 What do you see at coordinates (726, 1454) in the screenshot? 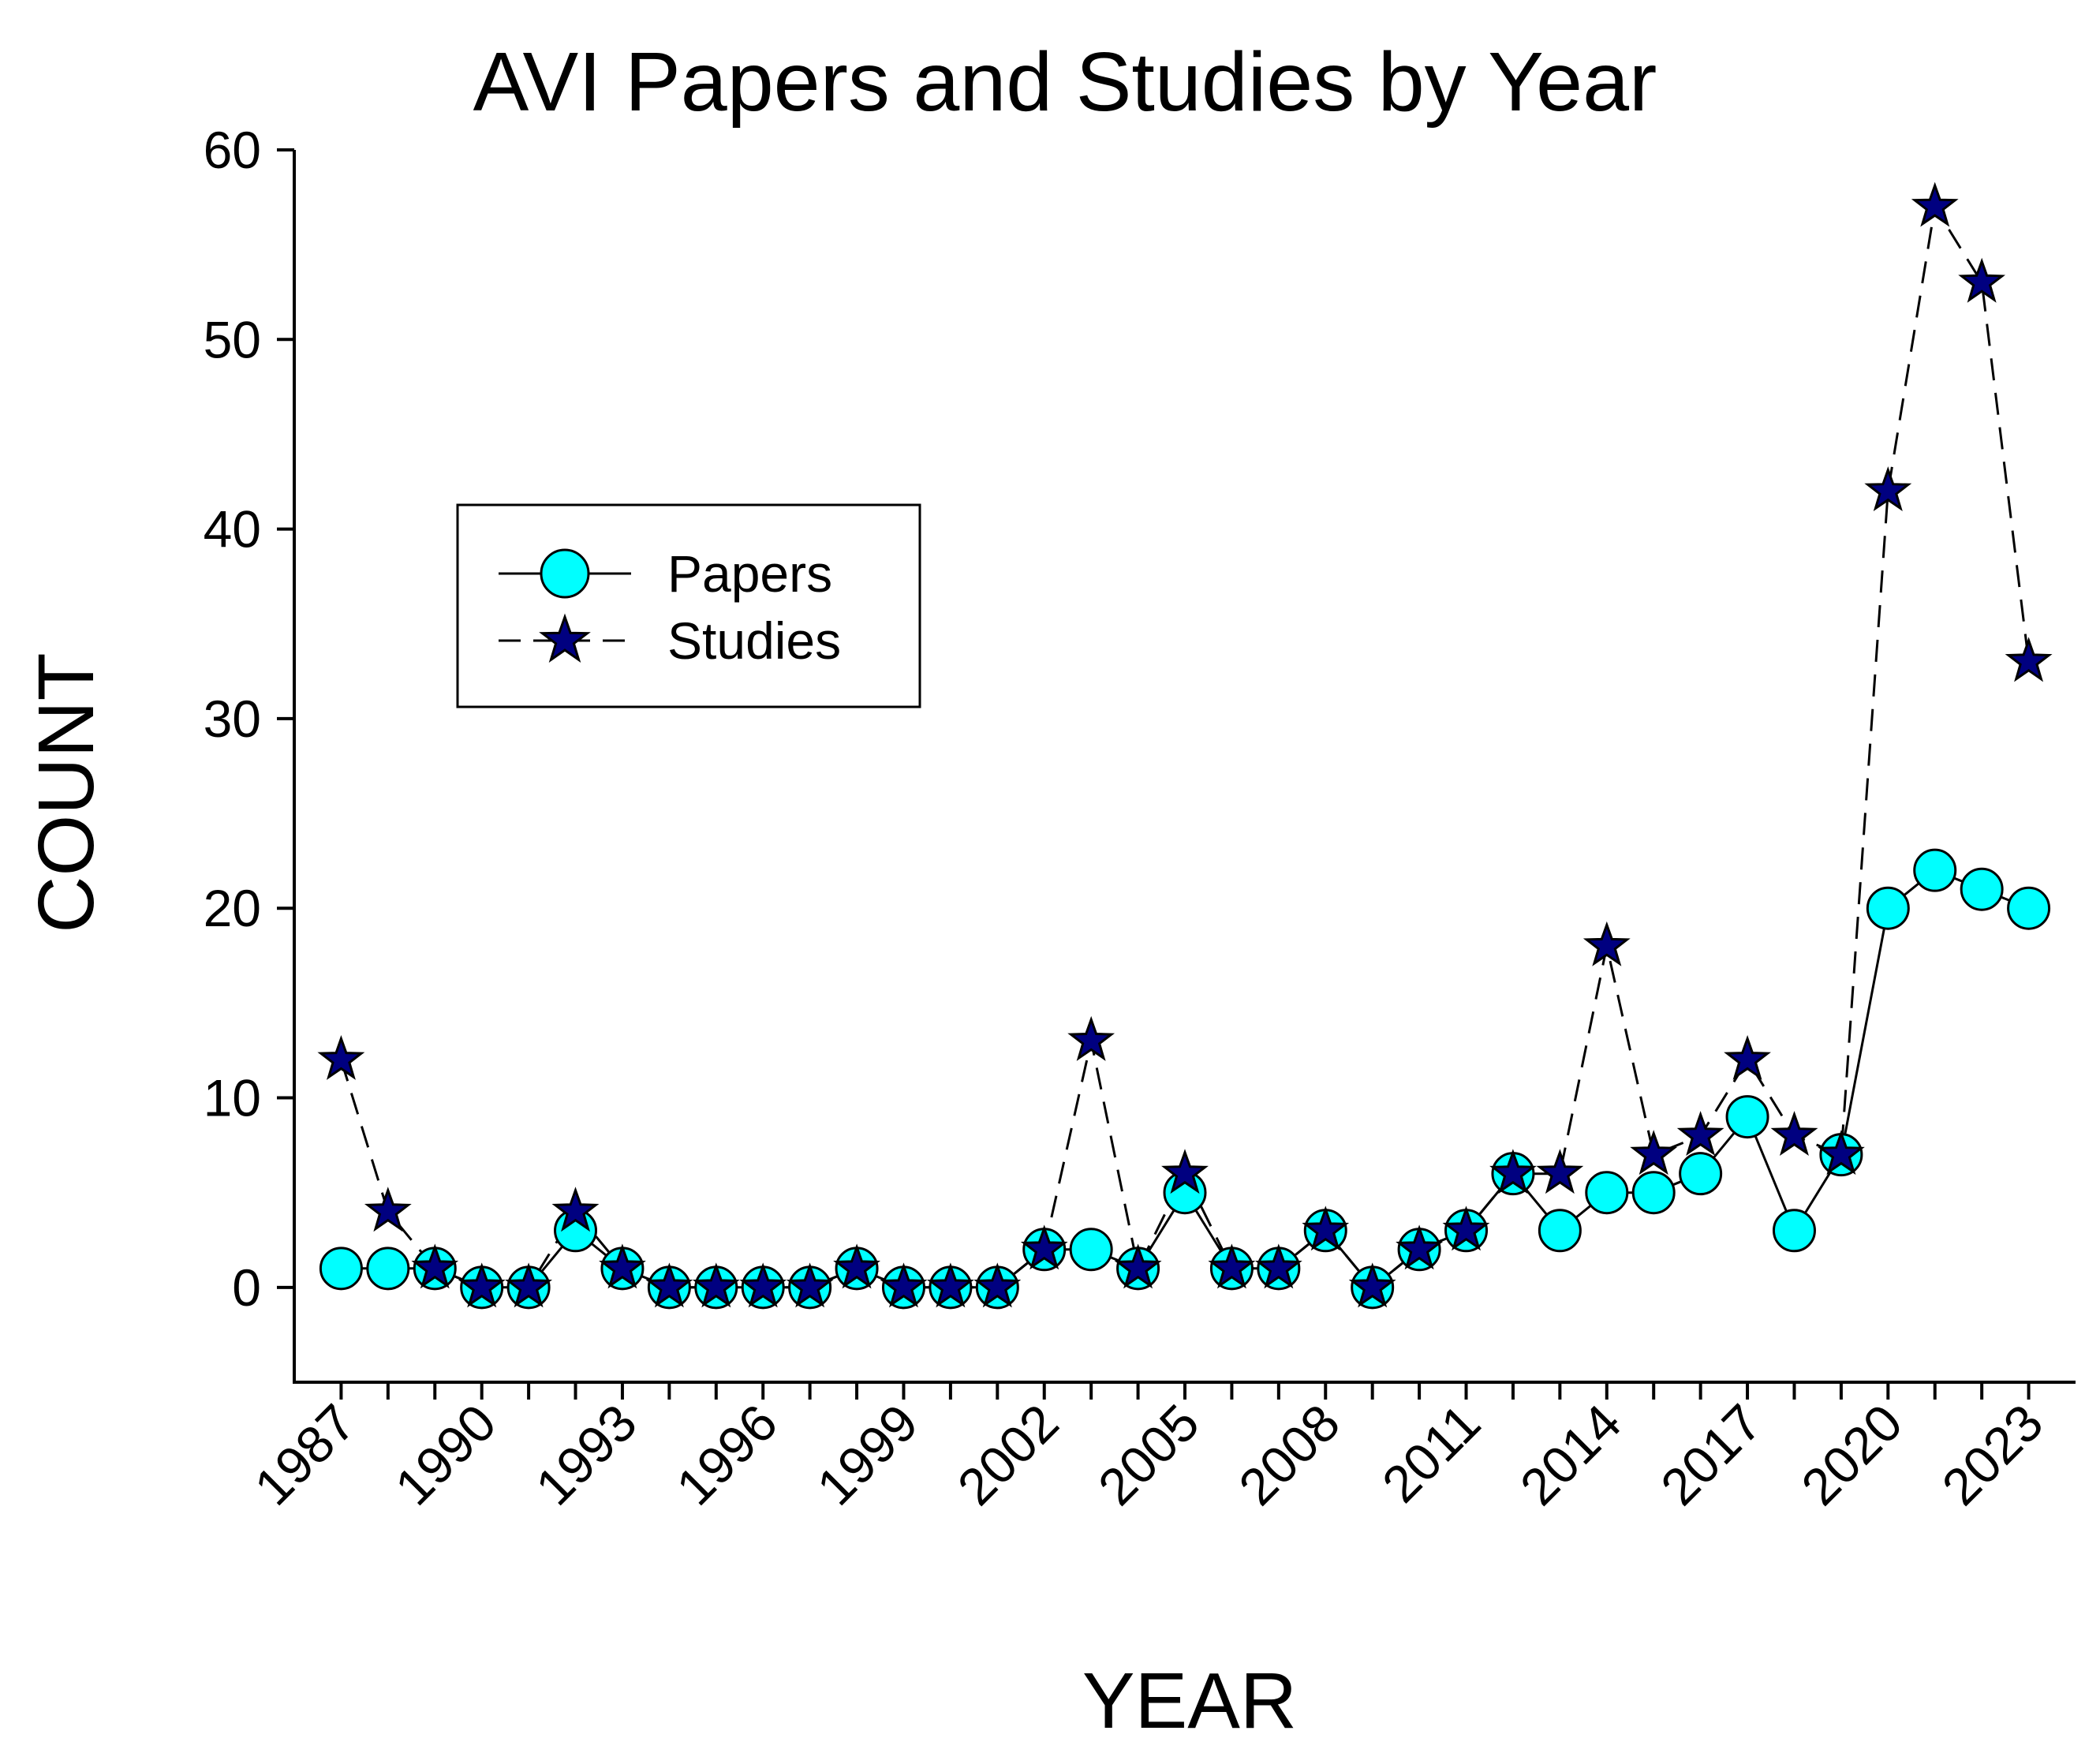
I see `x-tick-label: 1996` at bounding box center [726, 1454].